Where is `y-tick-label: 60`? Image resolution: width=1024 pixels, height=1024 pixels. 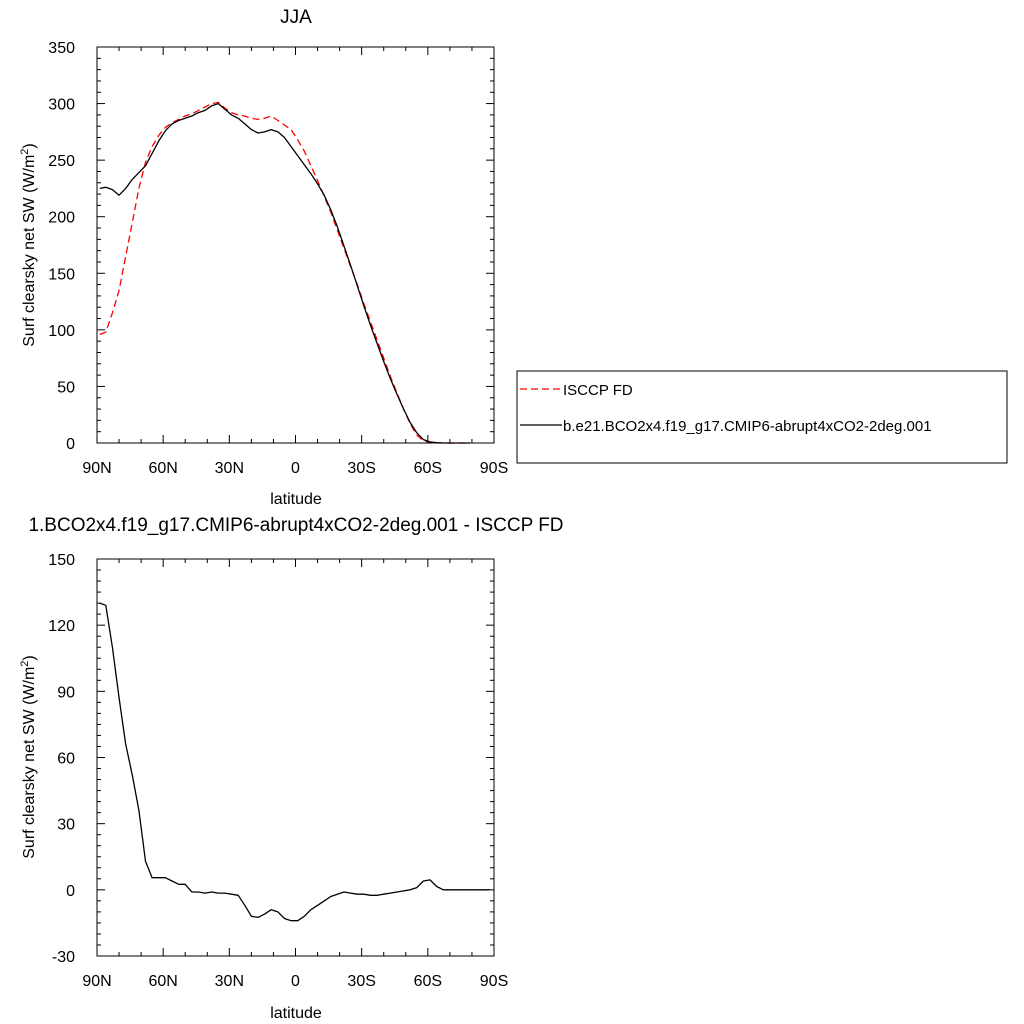 y-tick-label: 60 is located at coordinates (66, 759).